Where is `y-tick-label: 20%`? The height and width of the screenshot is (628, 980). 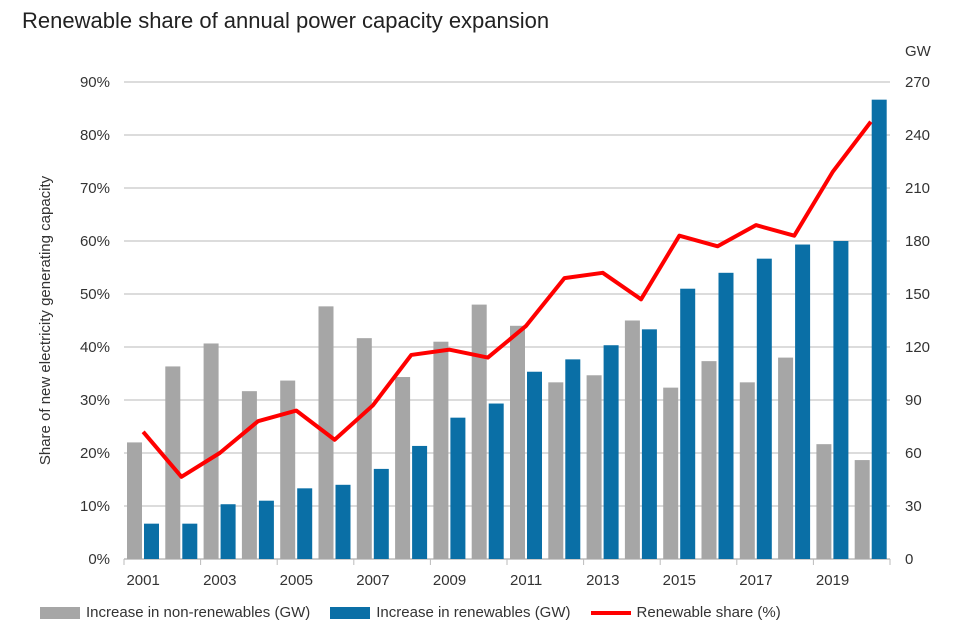
y-tick-label: 20% is located at coordinates (95, 453).